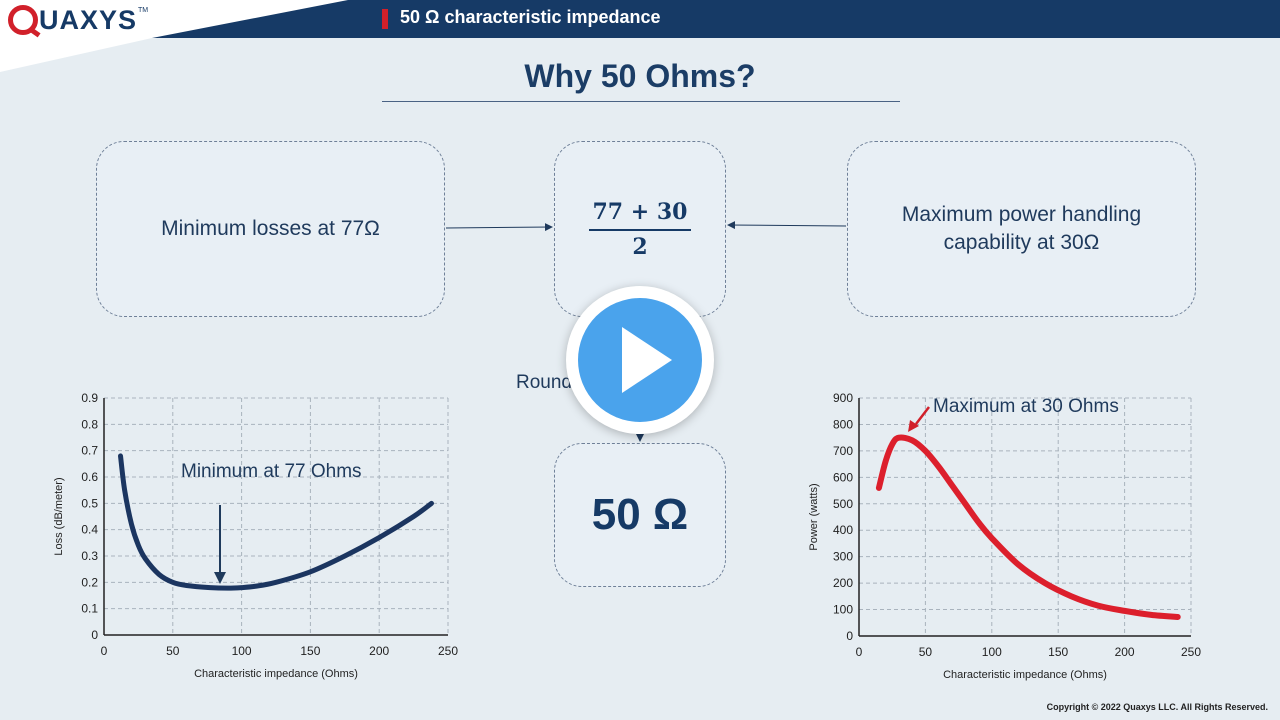  What do you see at coordinates (1026, 406) in the screenshot?
I see `chart-annotation: Maximum at 30 Ohms` at bounding box center [1026, 406].